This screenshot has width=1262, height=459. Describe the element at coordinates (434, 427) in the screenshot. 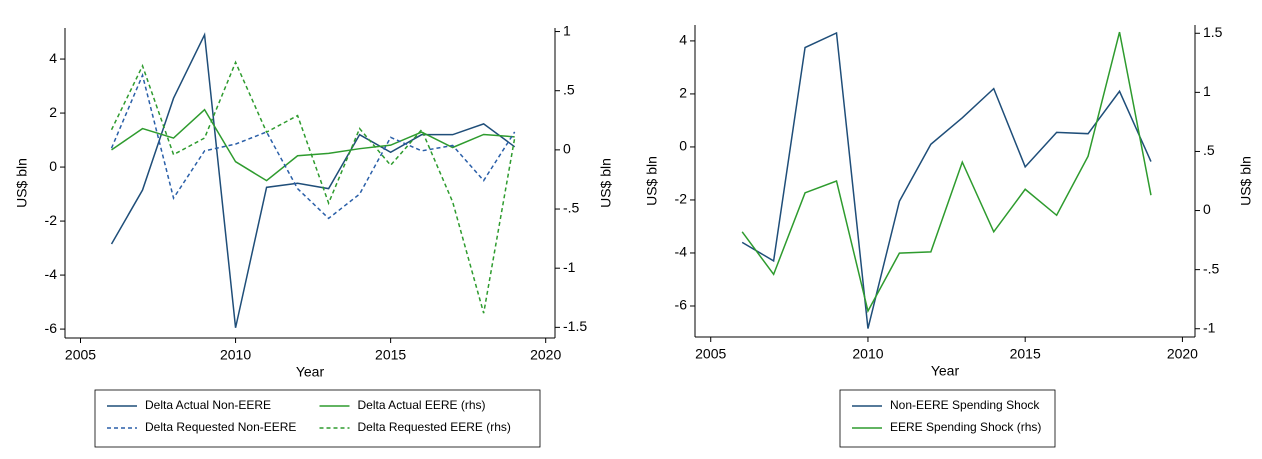

I see `legend-label: Delta Requested EERE (rhs)` at that location.